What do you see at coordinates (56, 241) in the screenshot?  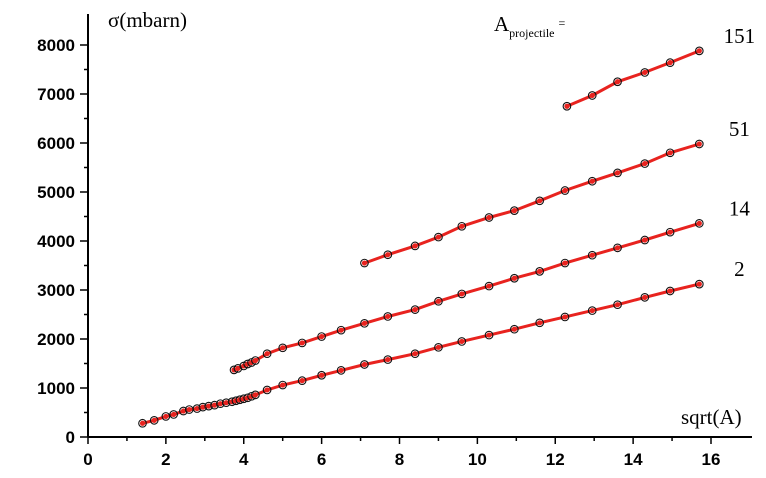 I see `y-tick-label: 4000` at bounding box center [56, 241].